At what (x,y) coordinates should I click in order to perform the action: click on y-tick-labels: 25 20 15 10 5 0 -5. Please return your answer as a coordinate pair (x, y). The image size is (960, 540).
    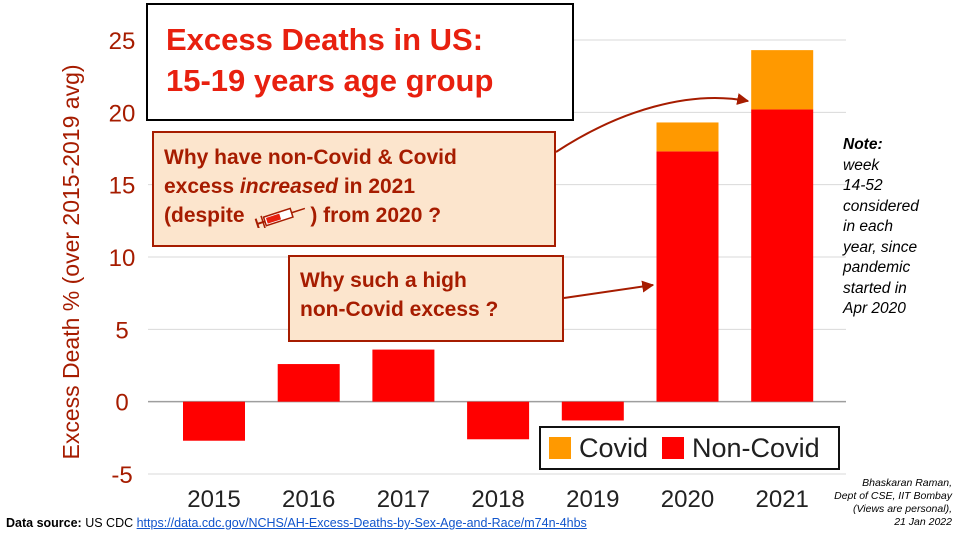
    Looking at the image, I should click on (122, 258).